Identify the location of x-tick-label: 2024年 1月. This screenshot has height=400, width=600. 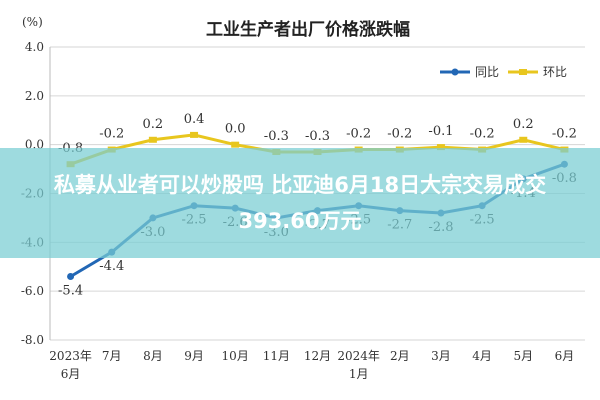
(358, 365).